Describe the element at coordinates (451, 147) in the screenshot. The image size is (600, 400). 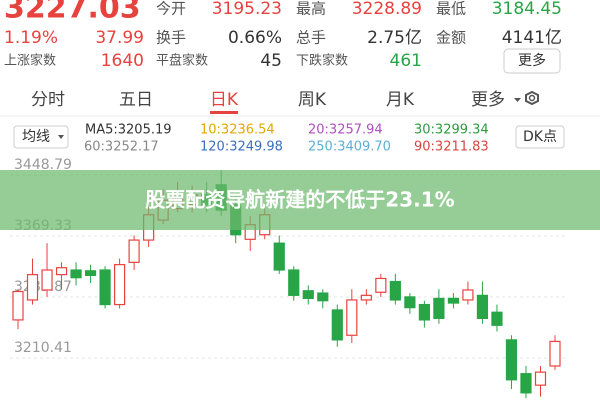
I see `ma-label: 90:3211.83` at that location.